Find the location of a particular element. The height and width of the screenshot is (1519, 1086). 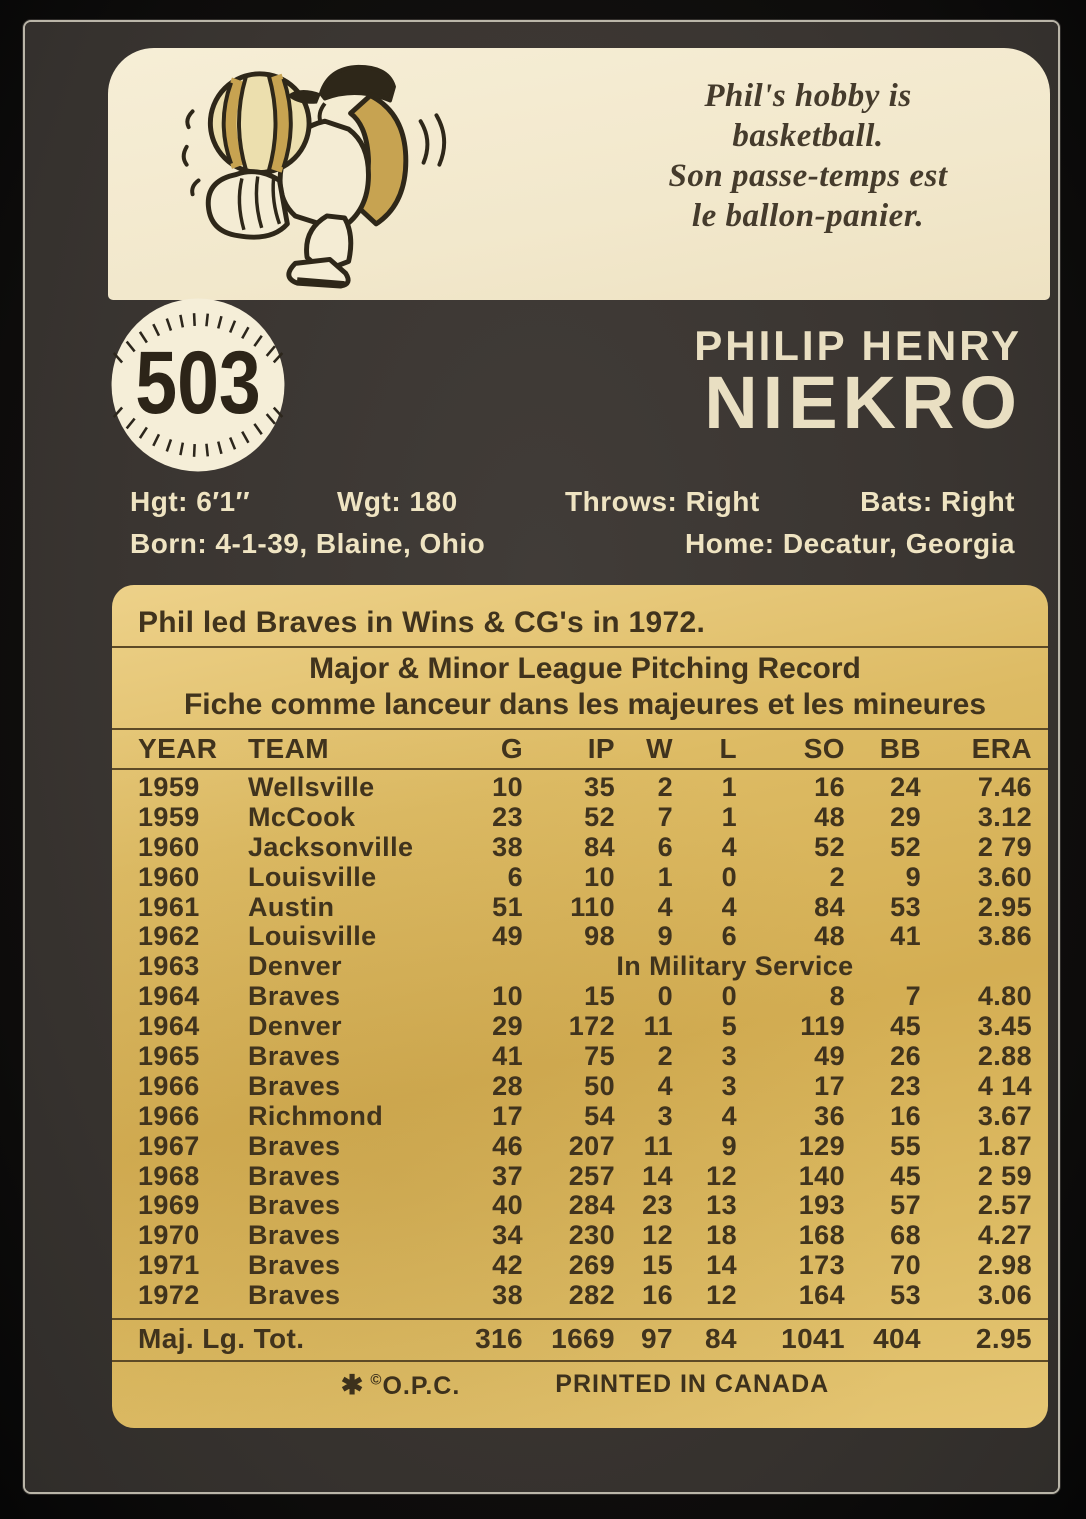

table-cell: 37 is located at coordinates (507, 1175).